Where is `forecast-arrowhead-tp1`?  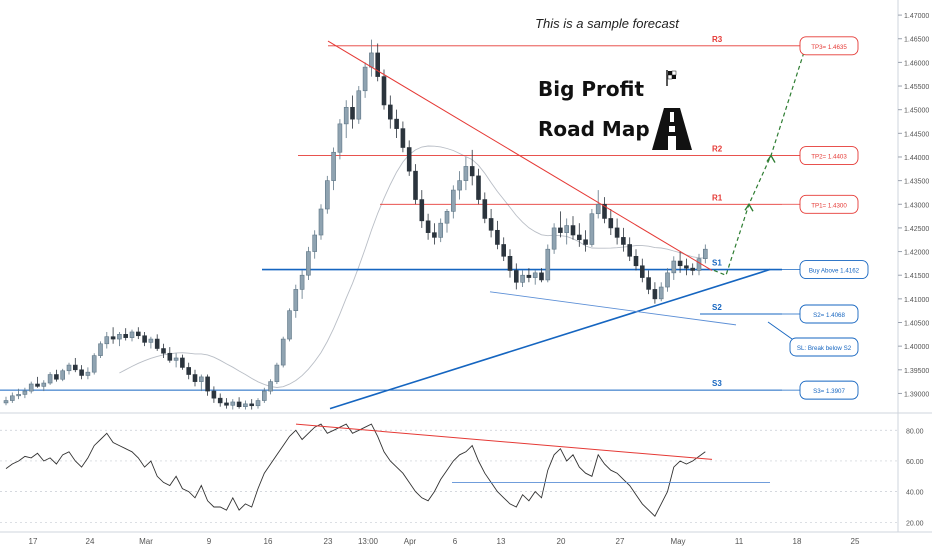
forecast-arrowhead-tp1 is located at coordinates (749, 207).